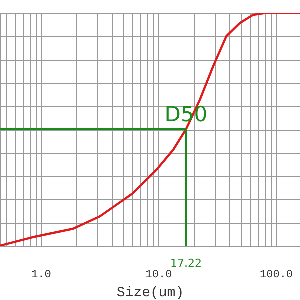 This screenshot has height=300, width=300. What do you see at coordinates (186, 263) in the screenshot?
I see `ref-line-label: 17.22` at bounding box center [186, 263].